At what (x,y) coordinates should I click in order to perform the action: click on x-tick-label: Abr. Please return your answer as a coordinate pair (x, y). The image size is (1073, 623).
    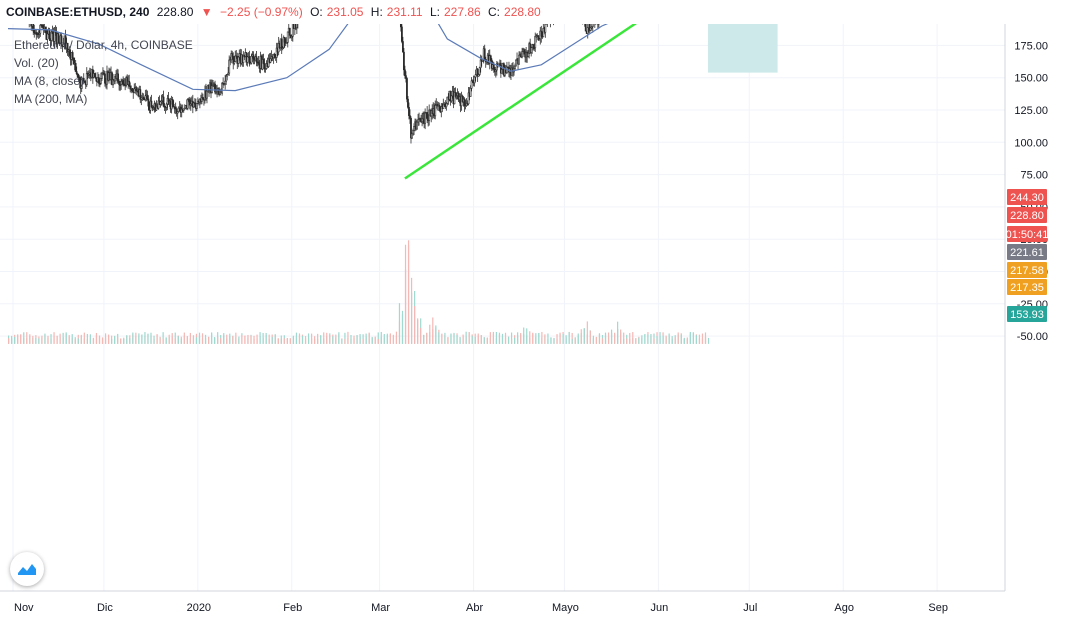
    Looking at the image, I should click on (474, 608).